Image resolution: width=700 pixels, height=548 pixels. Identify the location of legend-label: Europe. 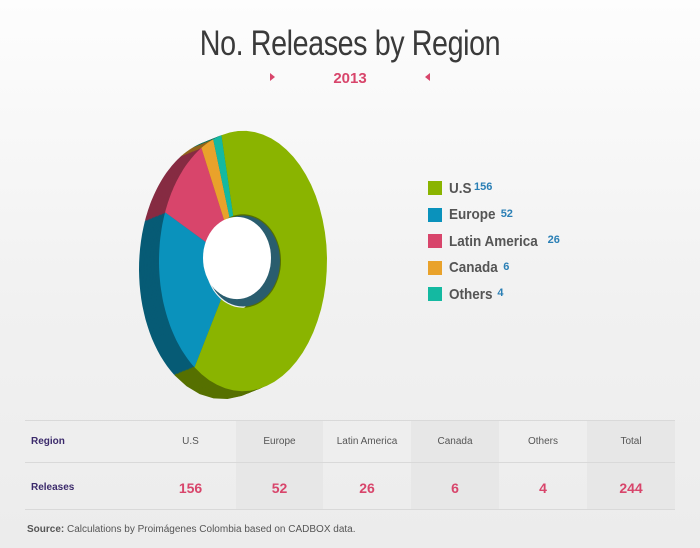
(472, 215).